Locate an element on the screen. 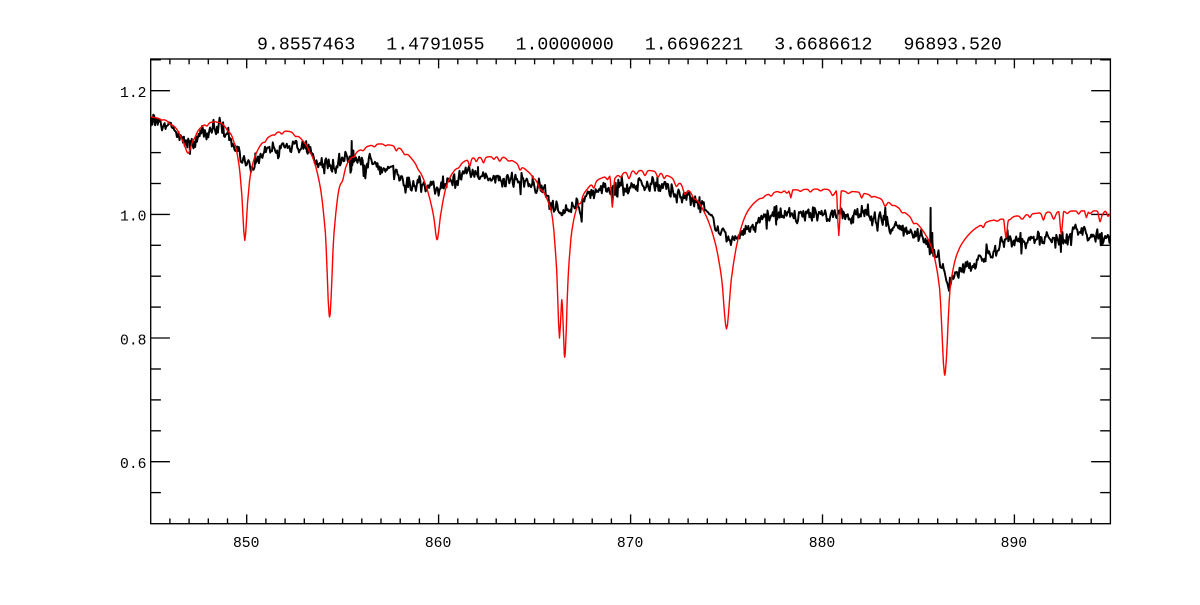 The height and width of the screenshot is (605, 1200). svg-text: 1.0000000 is located at coordinates (565, 46).